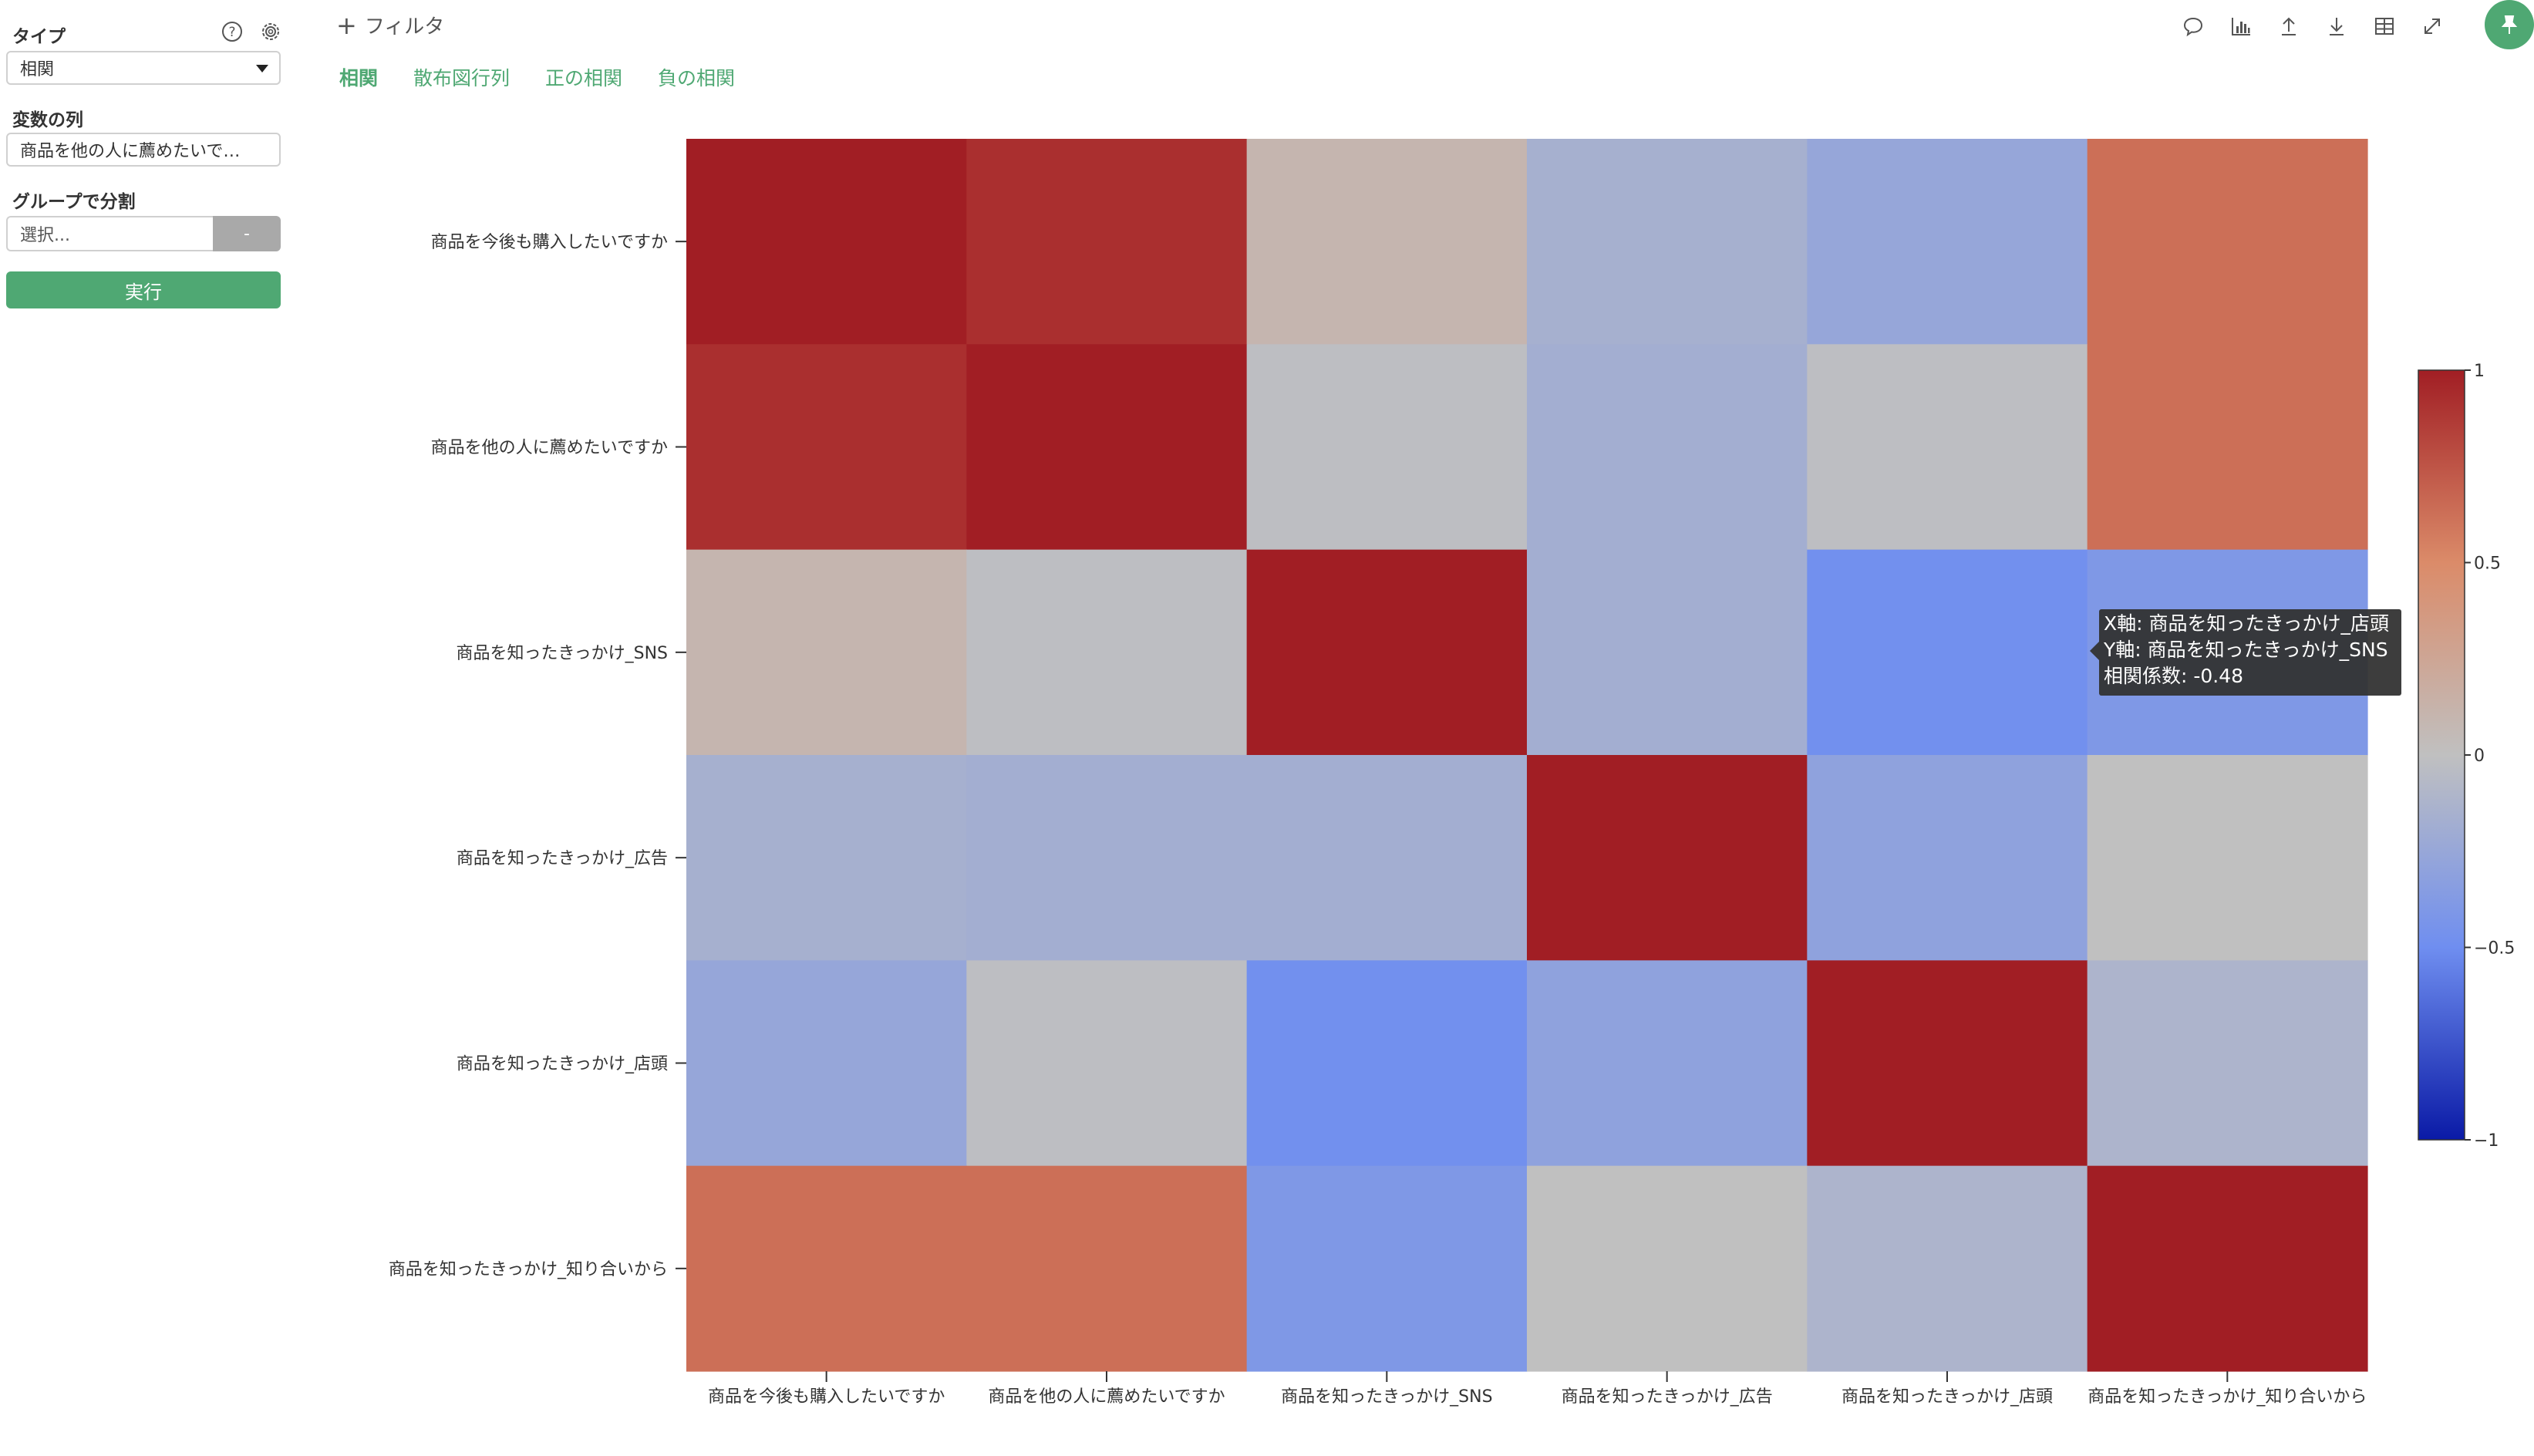 This screenshot has height=1456, width=2534. Describe the element at coordinates (262, 68) in the screenshot. I see `chevron-down-icon` at that location.